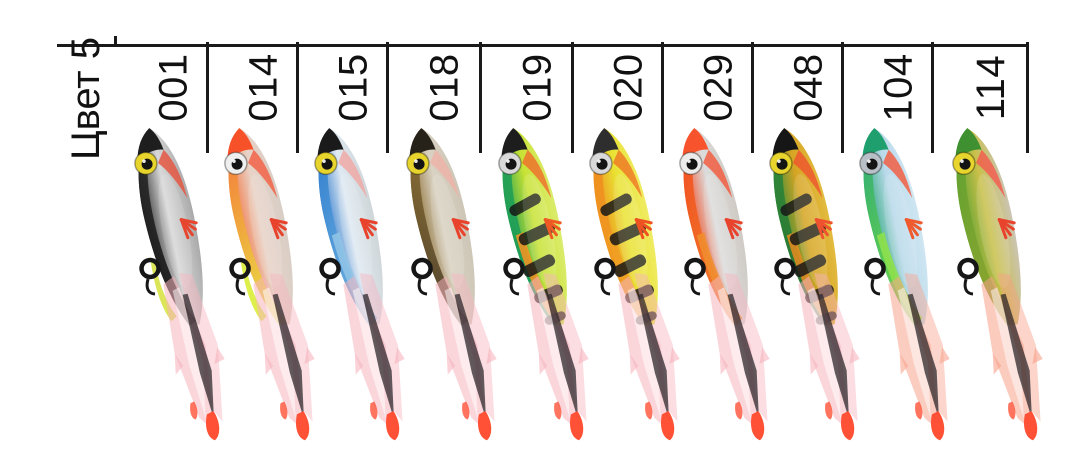 This screenshot has height=458, width=1075. Describe the element at coordinates (445, 87) in the screenshot. I see `column-code: 018` at that location.